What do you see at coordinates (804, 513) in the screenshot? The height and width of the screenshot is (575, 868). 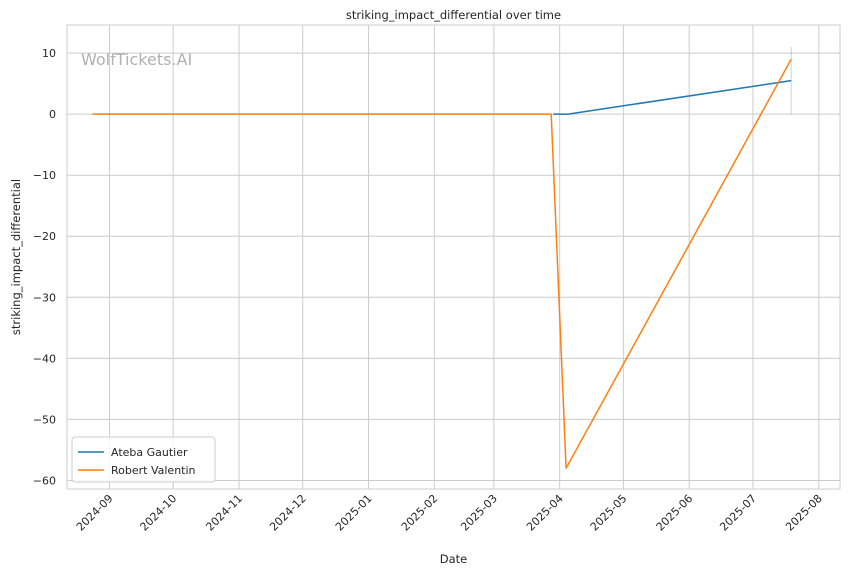 I see `x-tick-label: 2025-08` at bounding box center [804, 513].